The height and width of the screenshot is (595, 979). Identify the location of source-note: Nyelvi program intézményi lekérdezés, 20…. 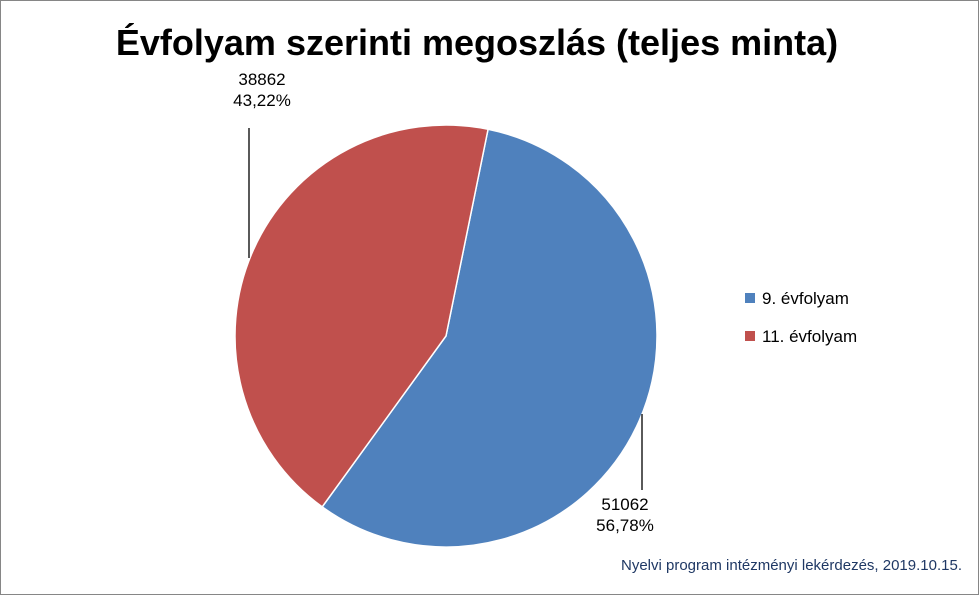
(791, 565).